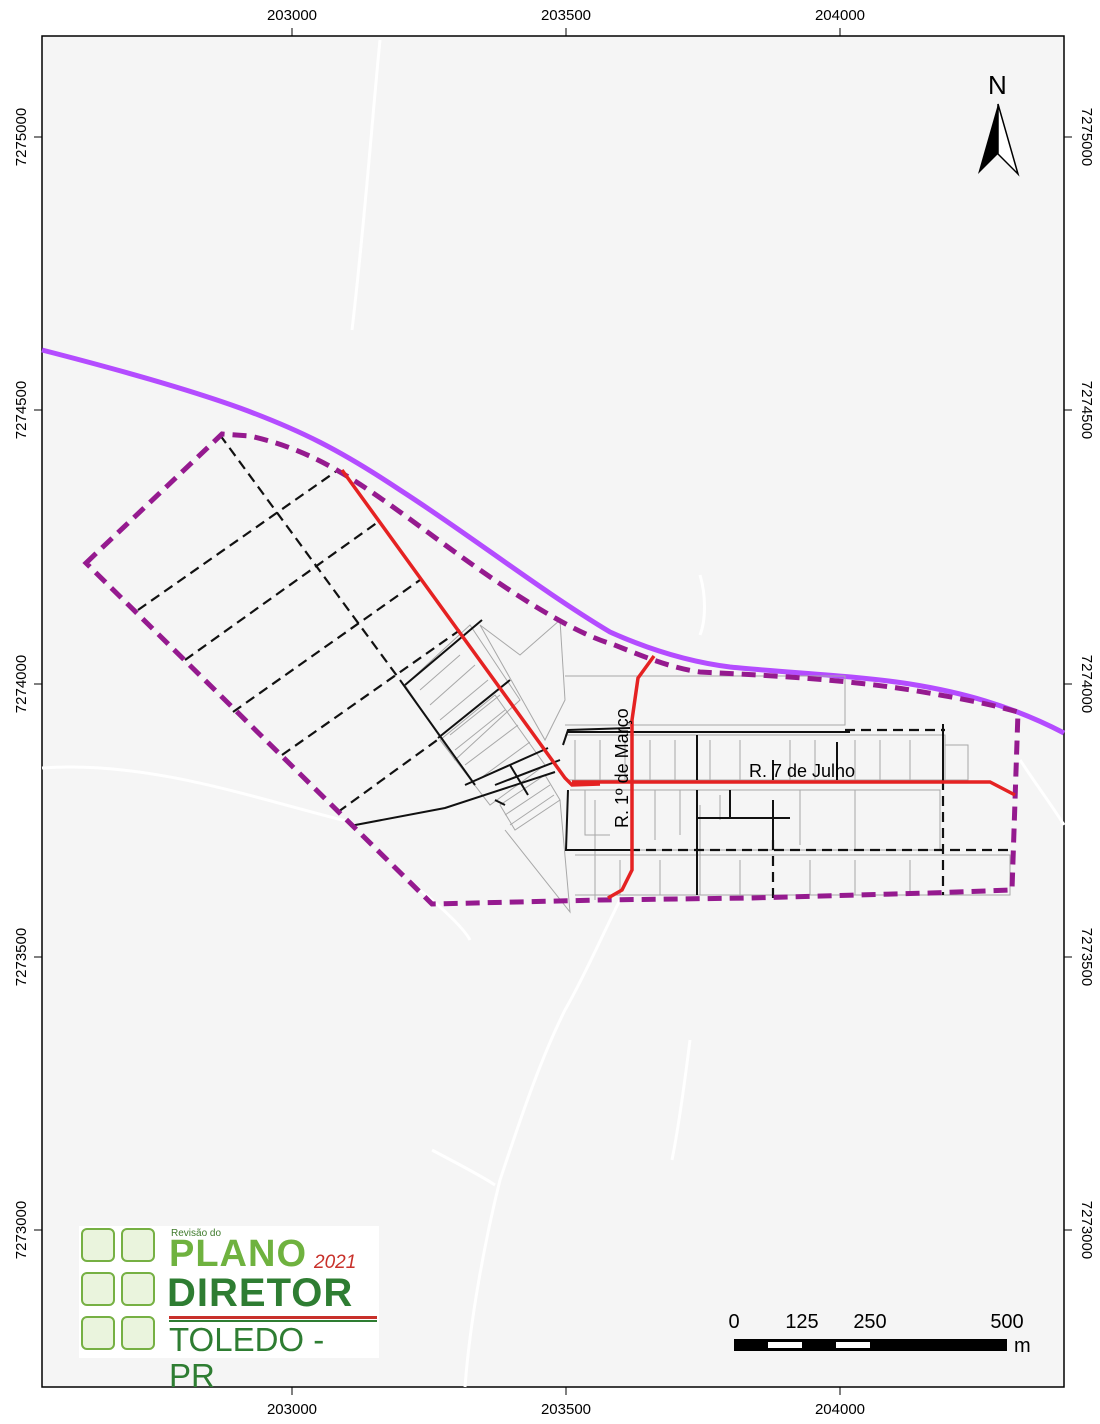  Describe the element at coordinates (1006, 1322) in the screenshot. I see `scale-label-3: 500` at that location.